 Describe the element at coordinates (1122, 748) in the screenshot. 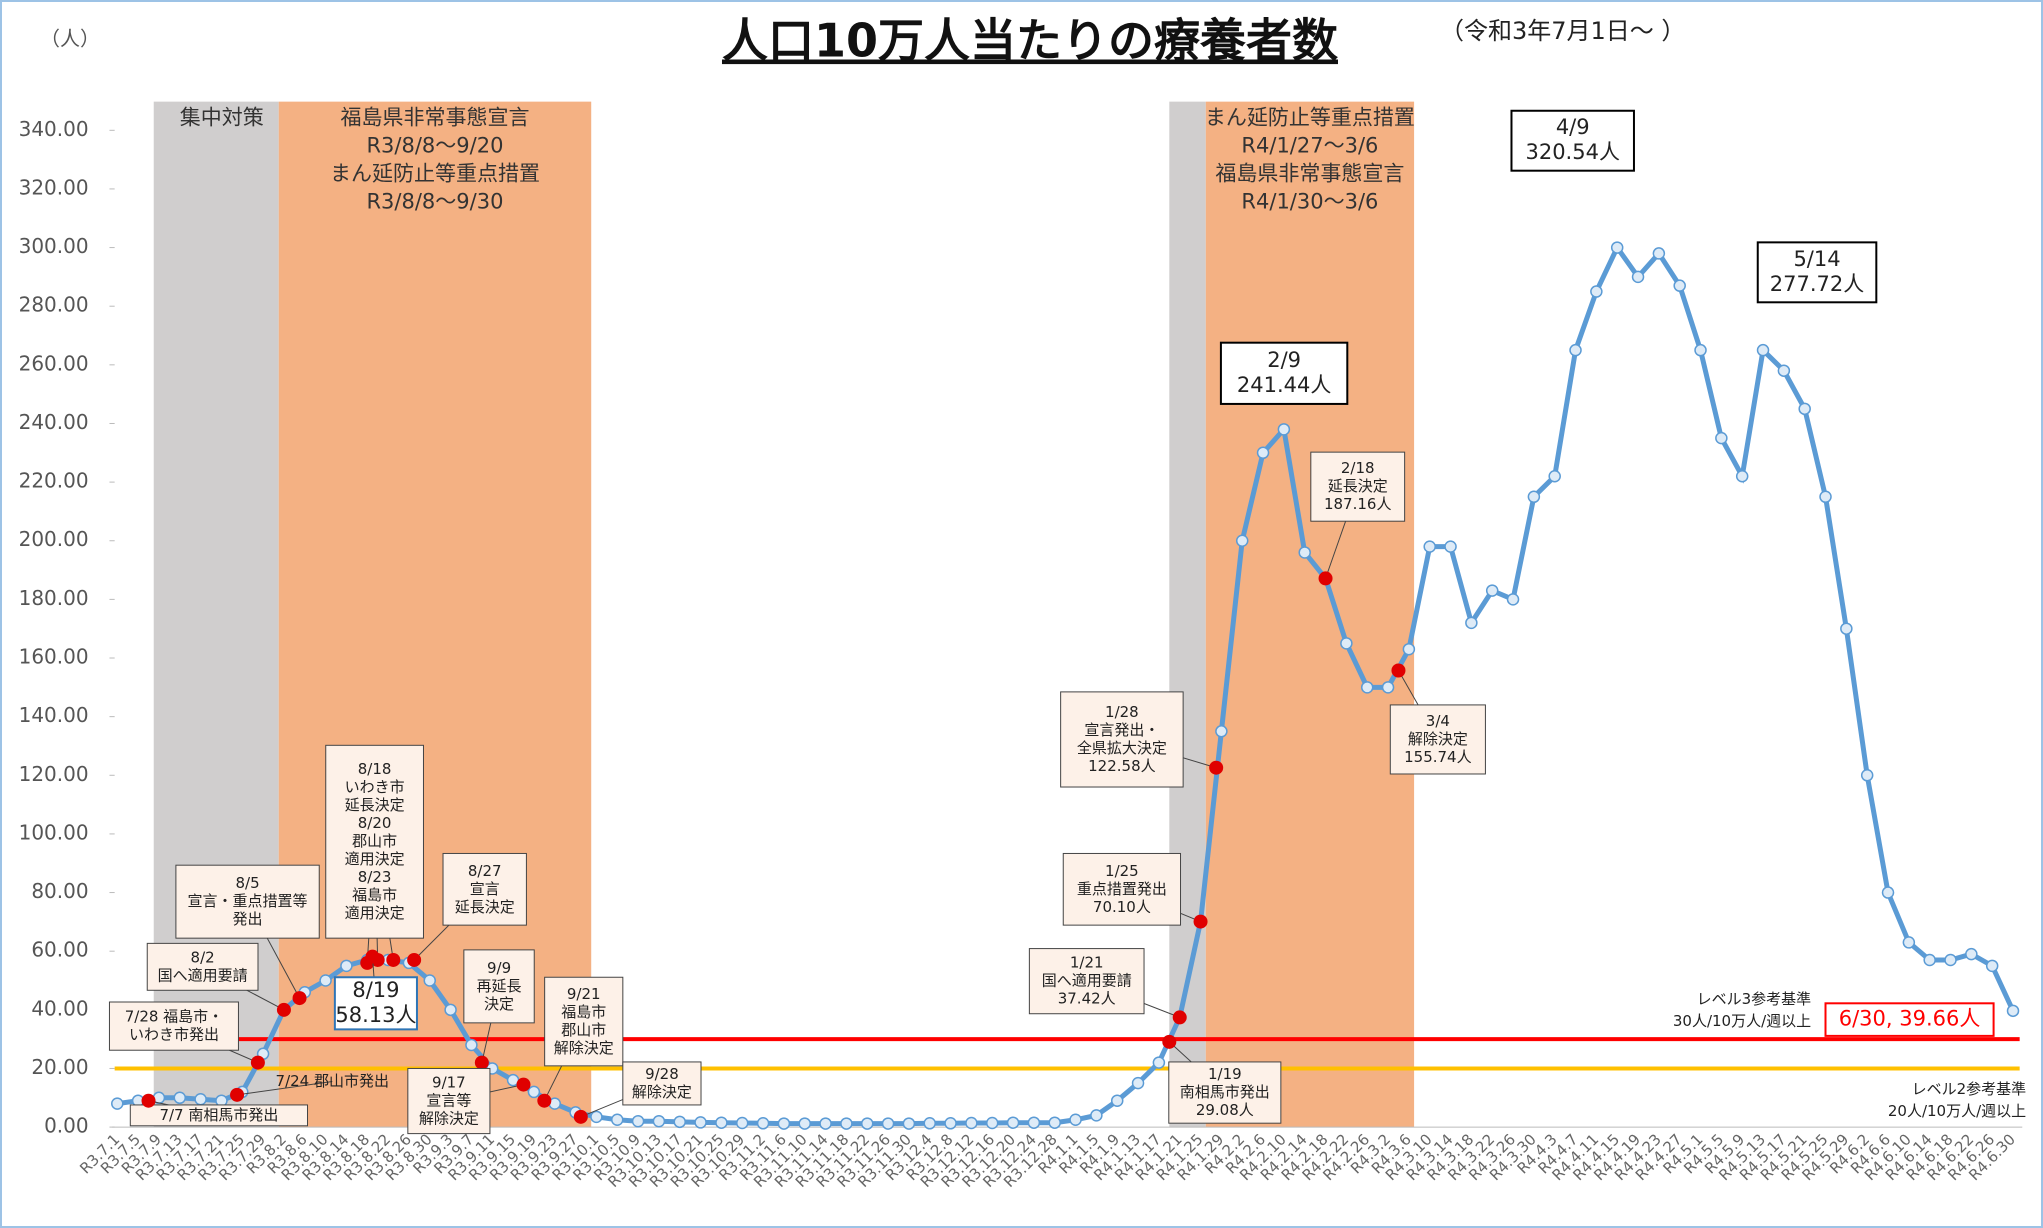

I see `annotation-text: 全県拡大決定` at that location.